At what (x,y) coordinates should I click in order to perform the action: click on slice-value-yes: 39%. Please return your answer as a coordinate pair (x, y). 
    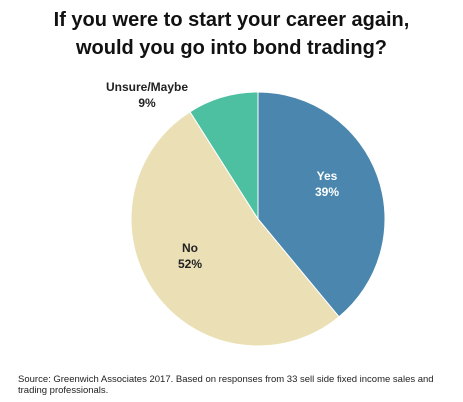
    Looking at the image, I should click on (327, 192).